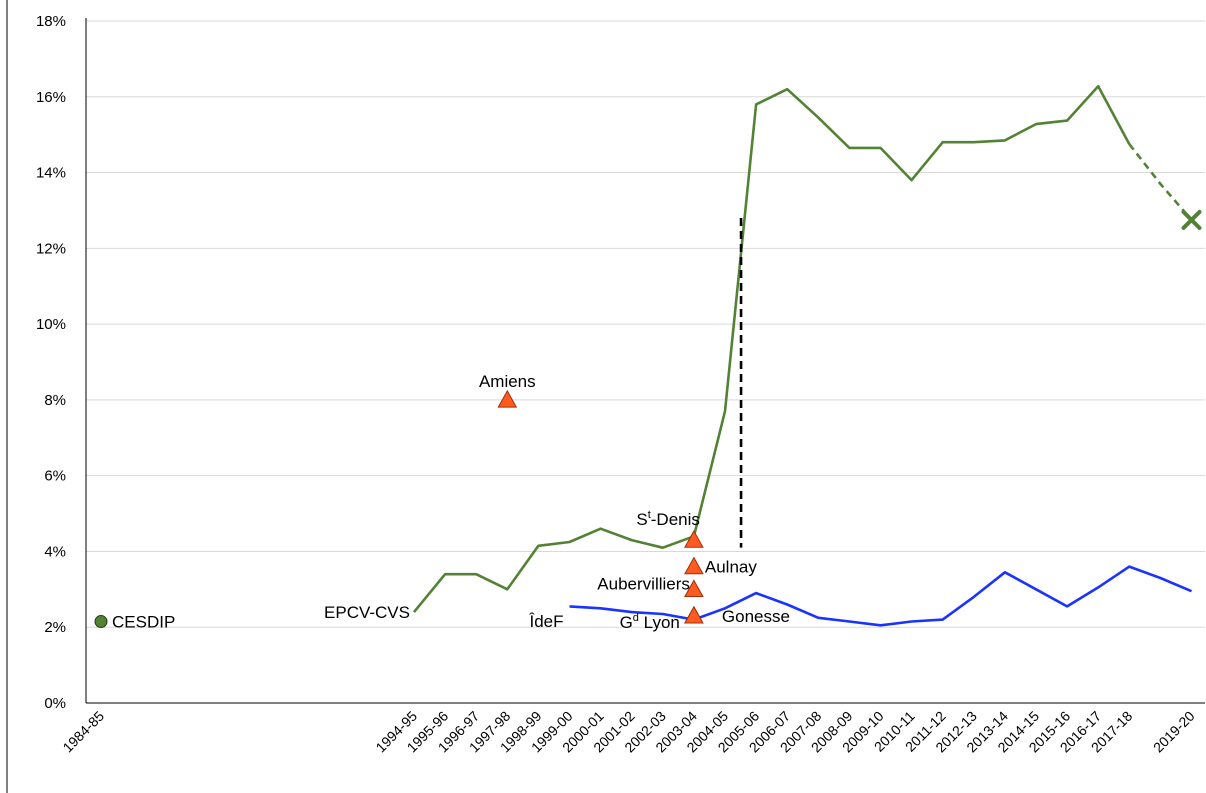 The height and width of the screenshot is (793, 1206). Describe the element at coordinates (51, 362) in the screenshot. I see `y-tick-labels: 0% 2% 4% 6% 8% 10% 12% 14% 16% 18%` at that location.